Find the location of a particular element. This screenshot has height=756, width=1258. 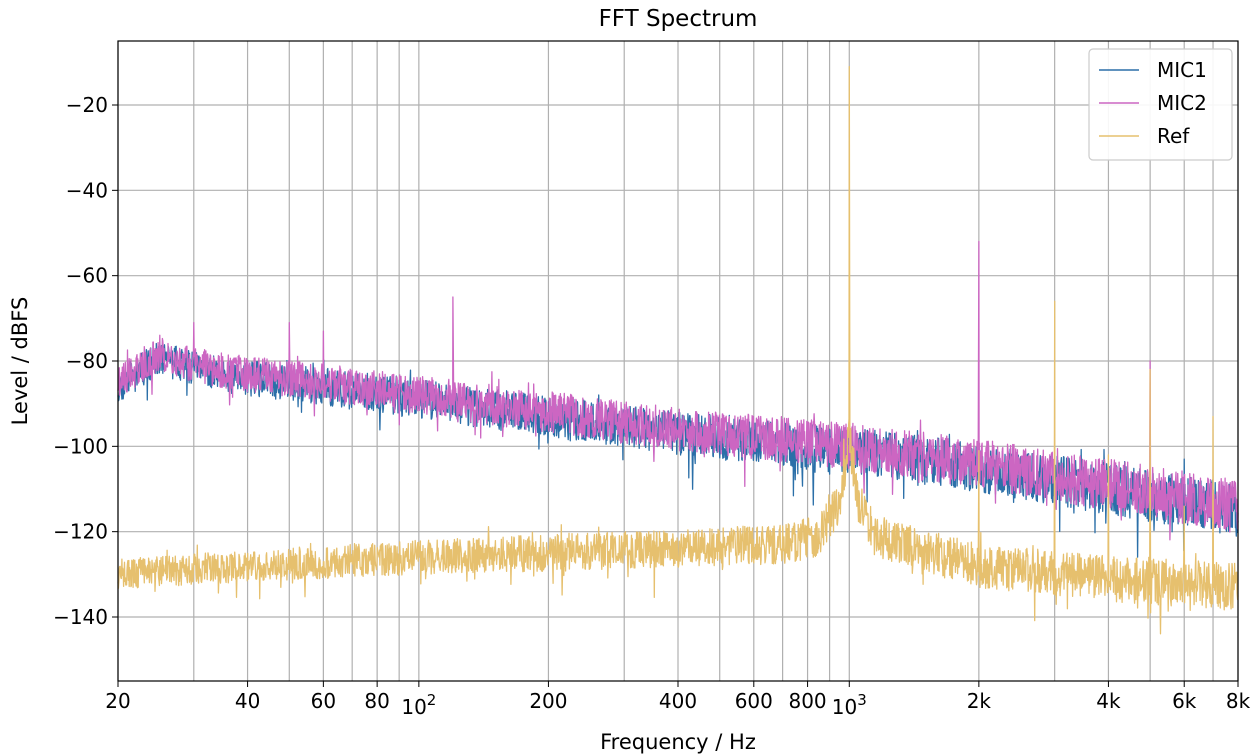

x-tick-label: 80 is located at coordinates (376, 701).